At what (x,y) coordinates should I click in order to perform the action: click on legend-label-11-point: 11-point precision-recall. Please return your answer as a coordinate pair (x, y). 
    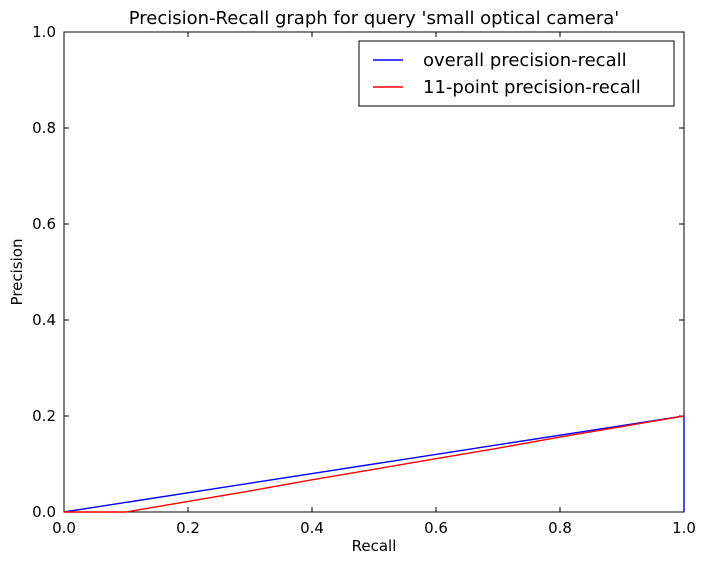
    Looking at the image, I should click on (532, 87).